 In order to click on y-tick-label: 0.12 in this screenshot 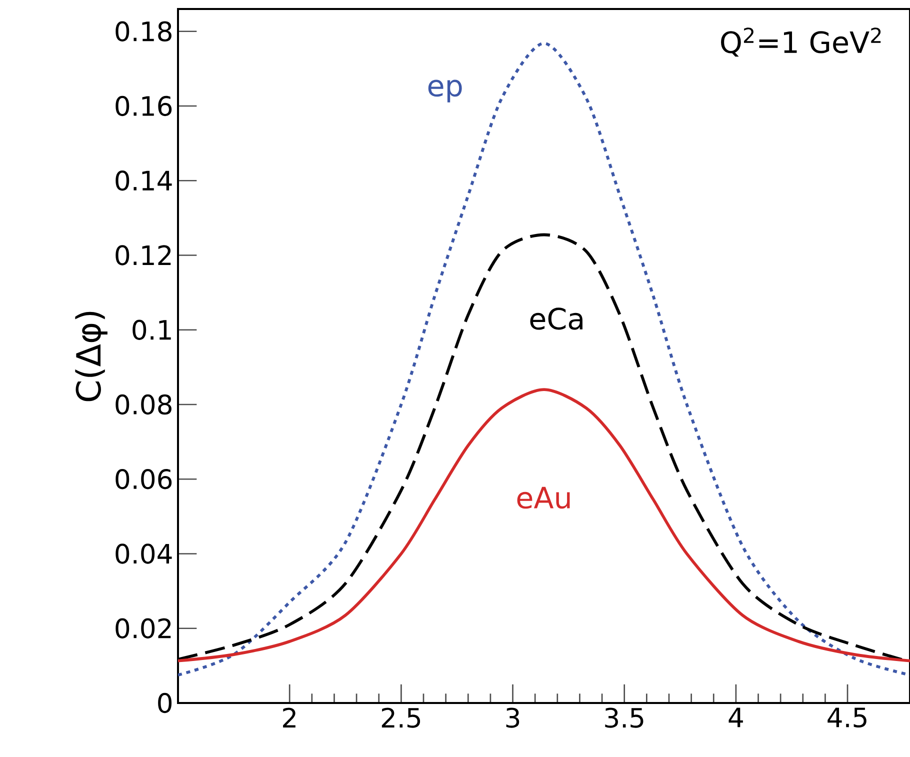, I will do `click(143, 255)`.